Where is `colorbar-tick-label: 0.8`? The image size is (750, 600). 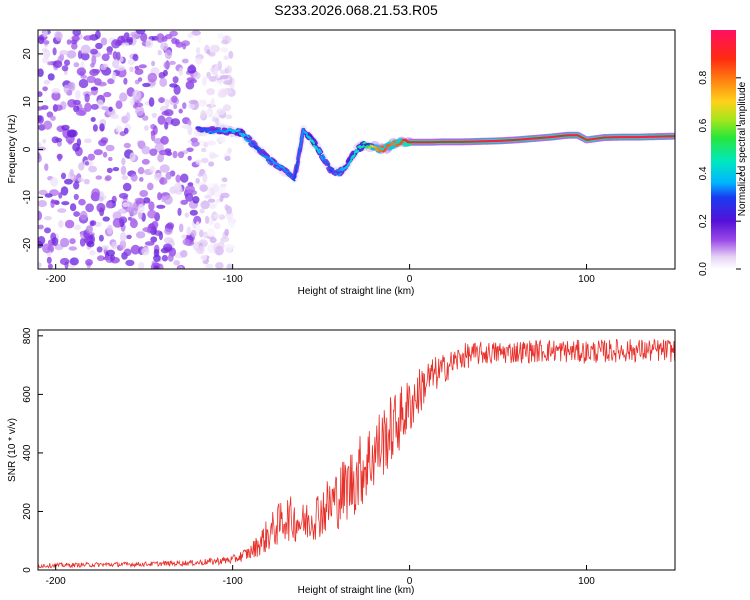
colorbar-tick-label: 0.8 is located at coordinates (703, 77).